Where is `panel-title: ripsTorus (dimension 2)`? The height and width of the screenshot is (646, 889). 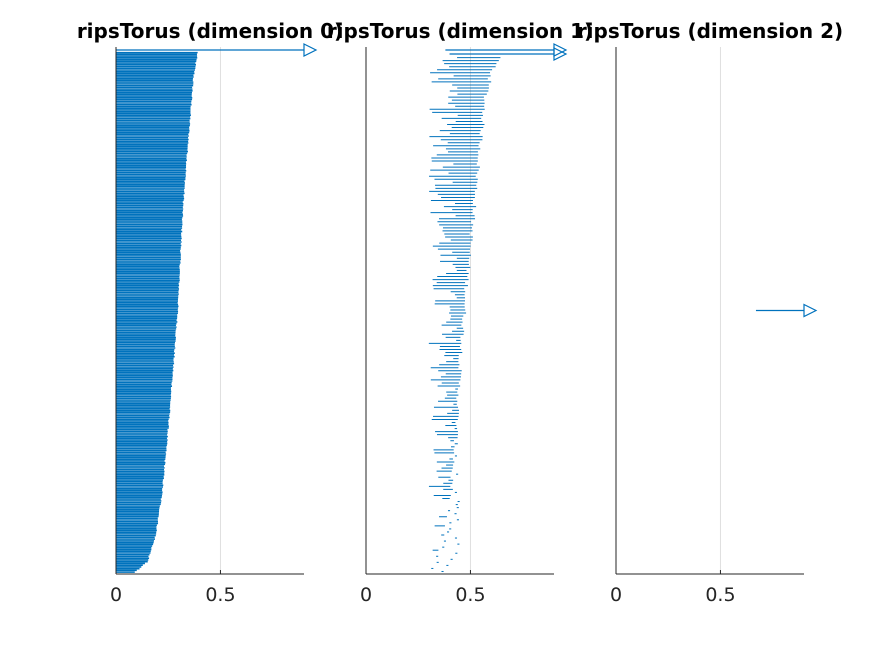
panel-title: ripsTorus (dimension 2) is located at coordinates (710, 31).